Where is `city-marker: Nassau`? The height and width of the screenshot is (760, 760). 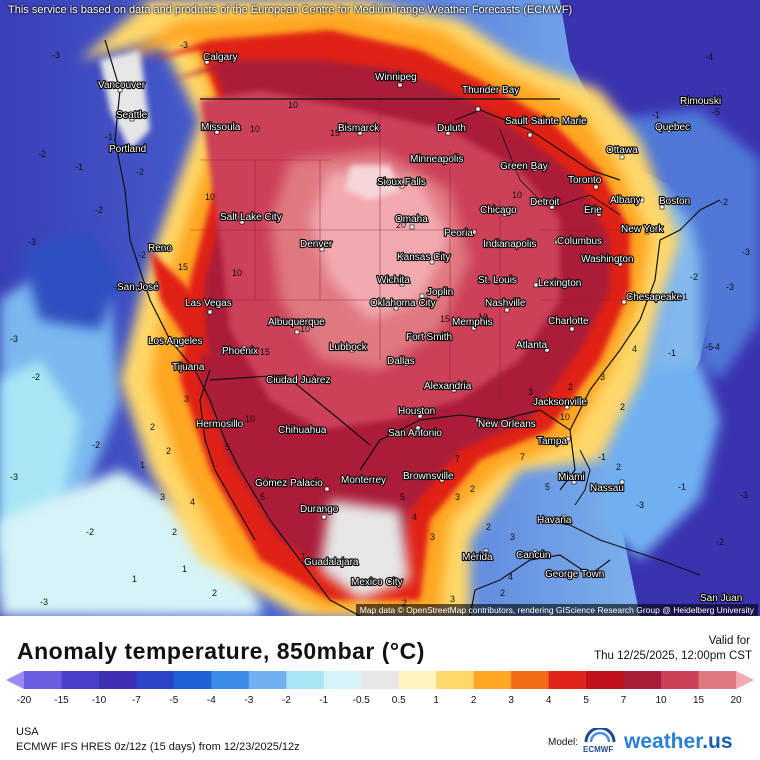
city-marker: Nassau is located at coordinates (607, 487).